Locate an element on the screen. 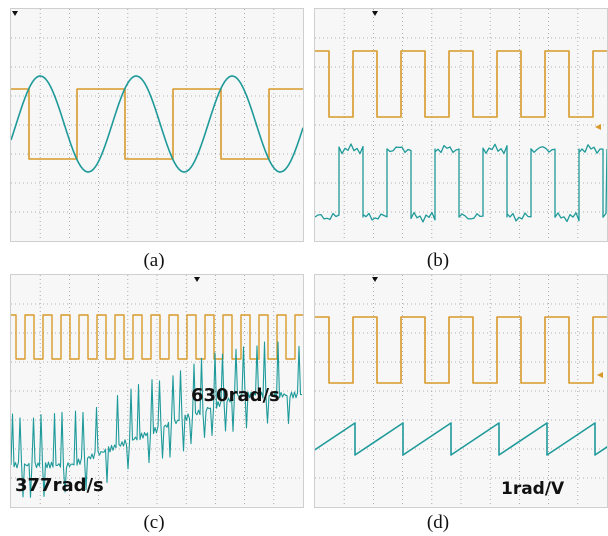  speed-label-377: 377rad/s is located at coordinates (59, 485).